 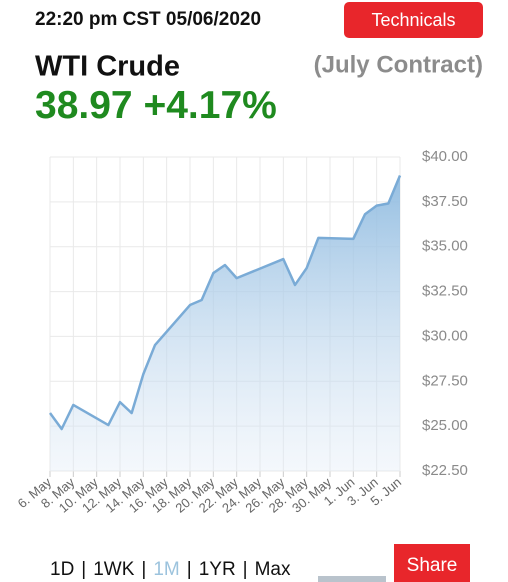 I want to click on range-option: 1M, so click(x=166, y=569).